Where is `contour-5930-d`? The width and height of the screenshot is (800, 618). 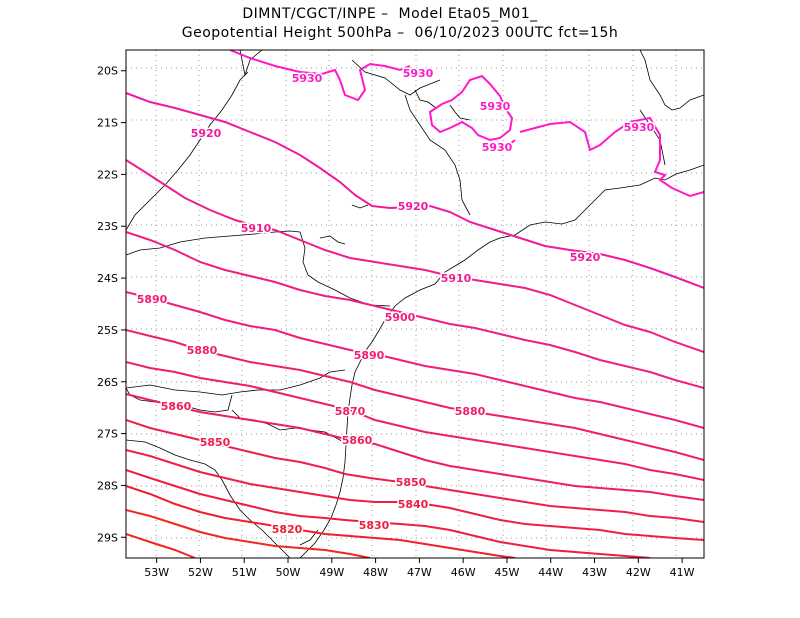 contour-5930-d is located at coordinates (611, 157).